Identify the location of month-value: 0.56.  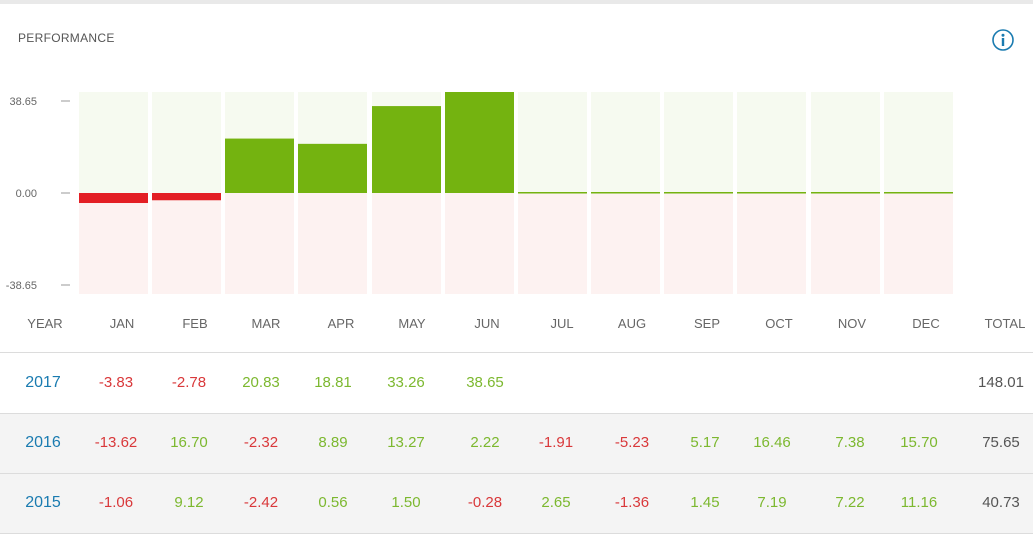
(333, 502).